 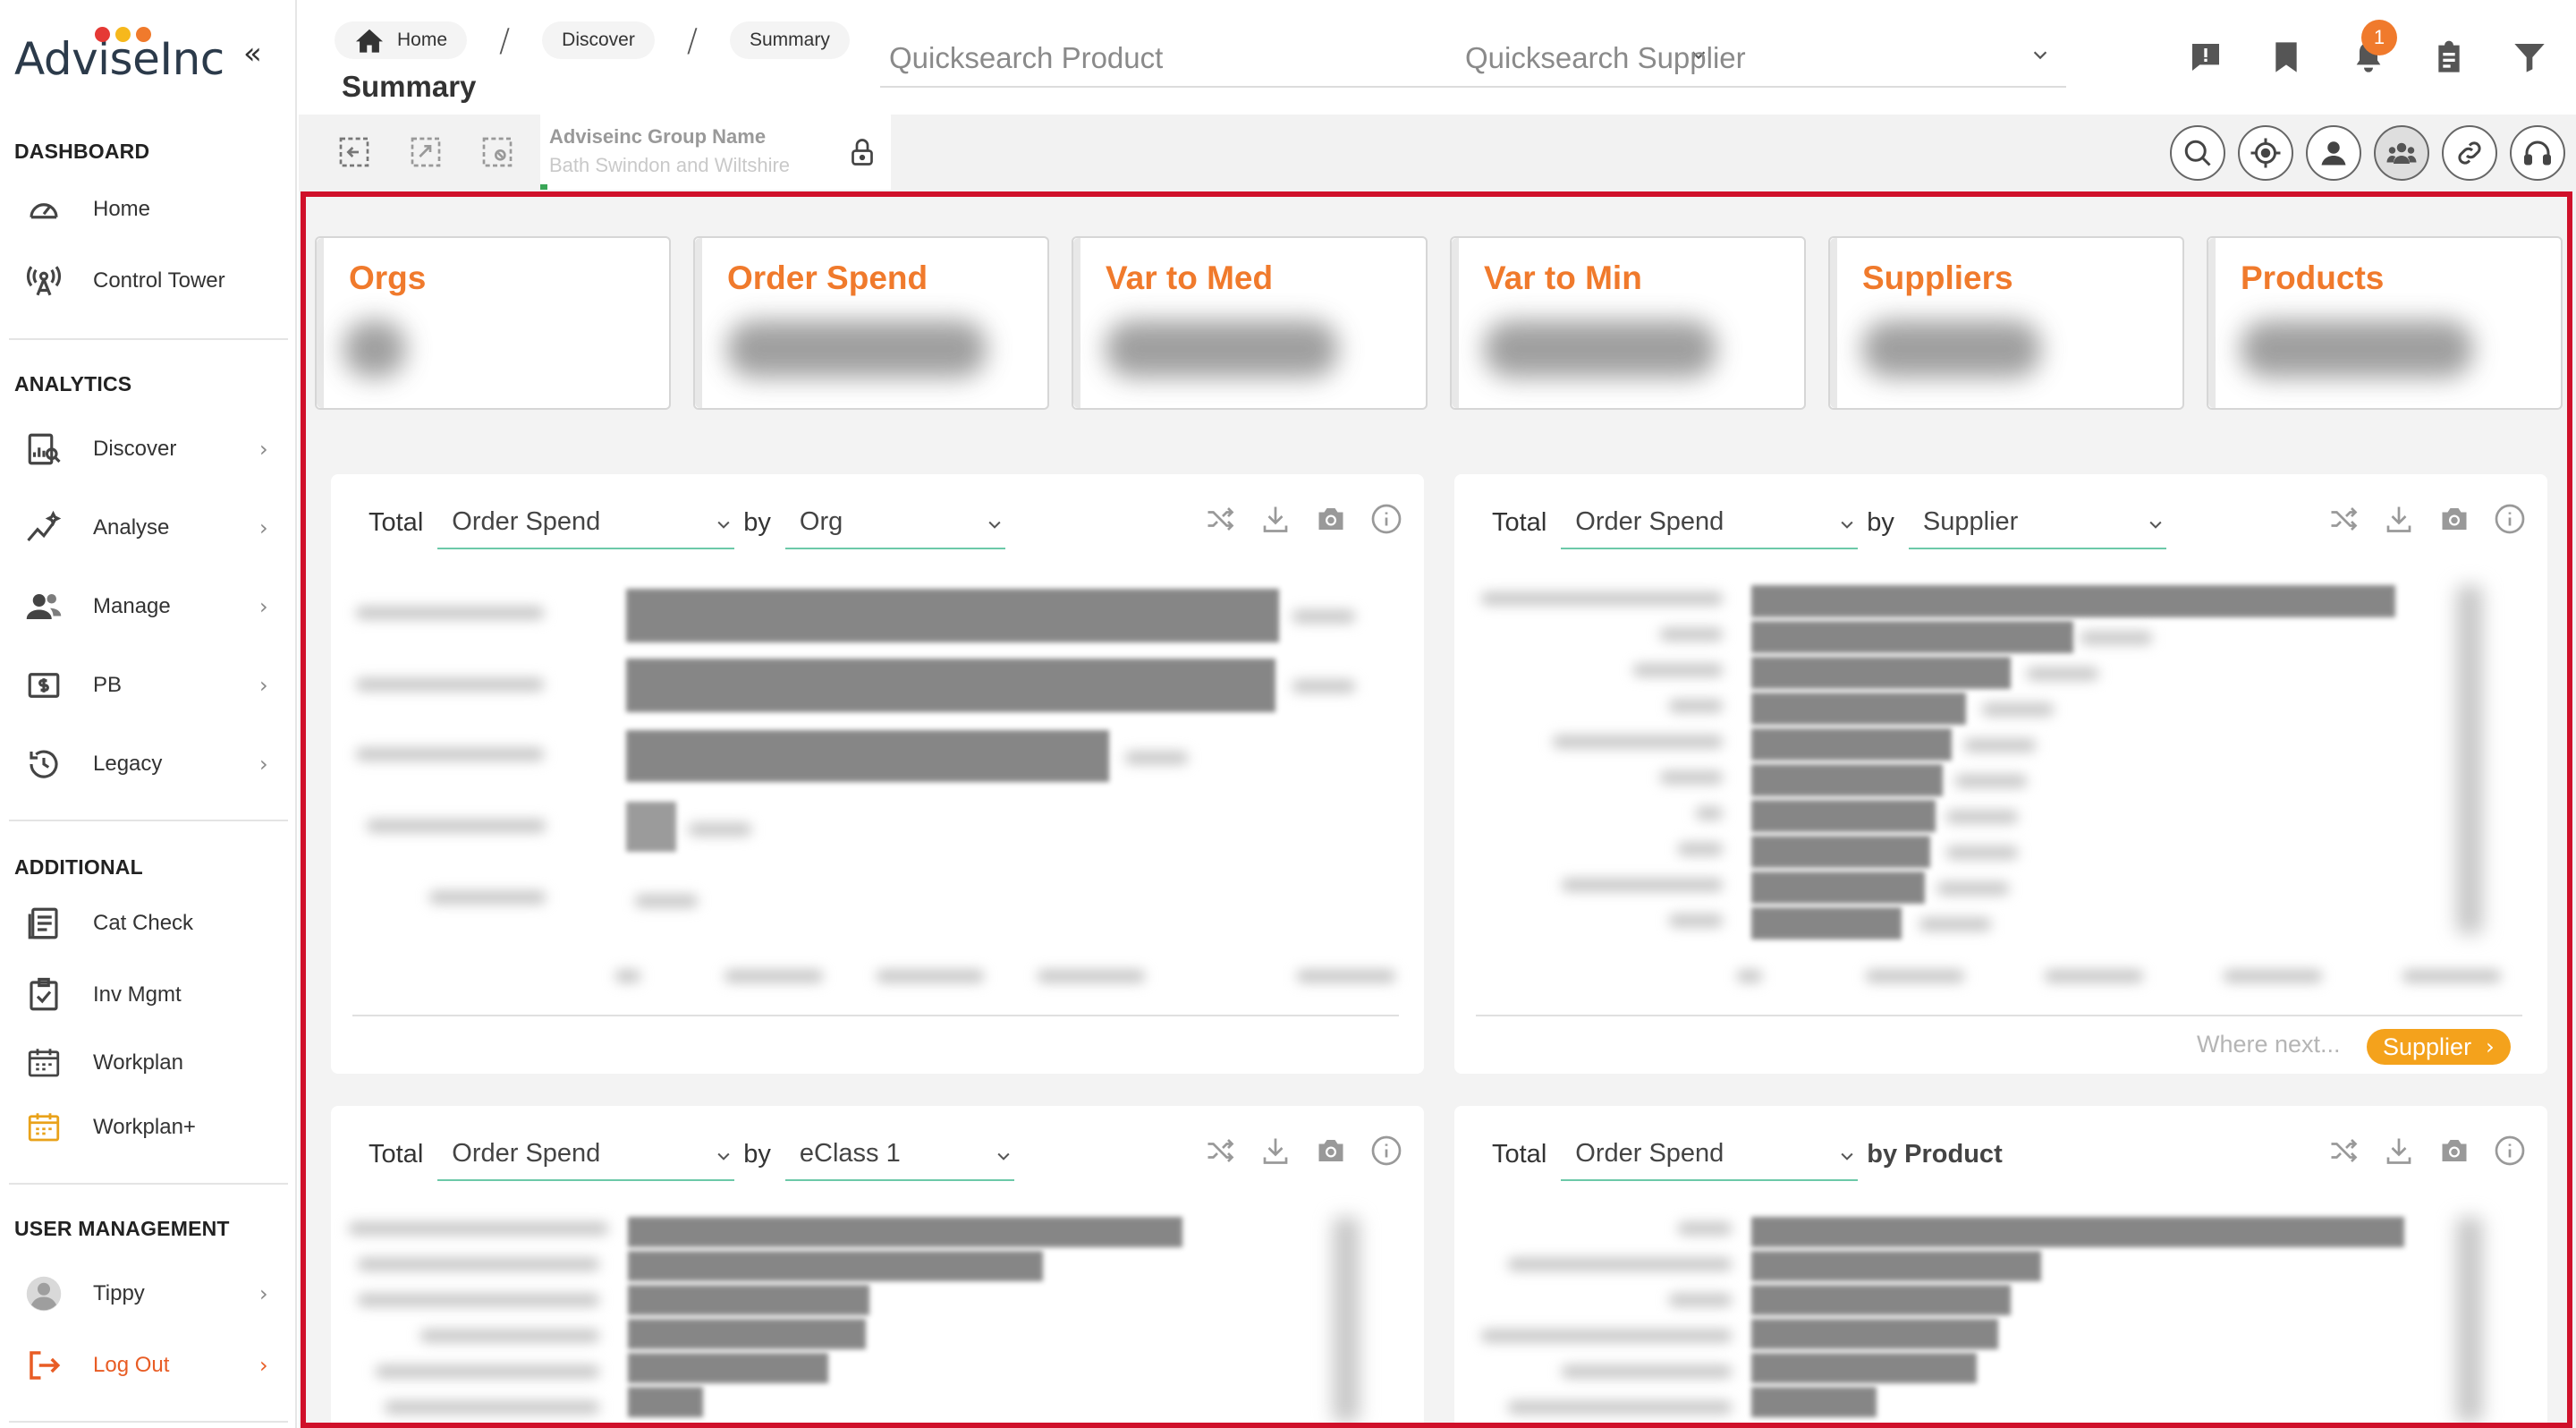 I want to click on chart-search-icon, so click(x=43, y=449).